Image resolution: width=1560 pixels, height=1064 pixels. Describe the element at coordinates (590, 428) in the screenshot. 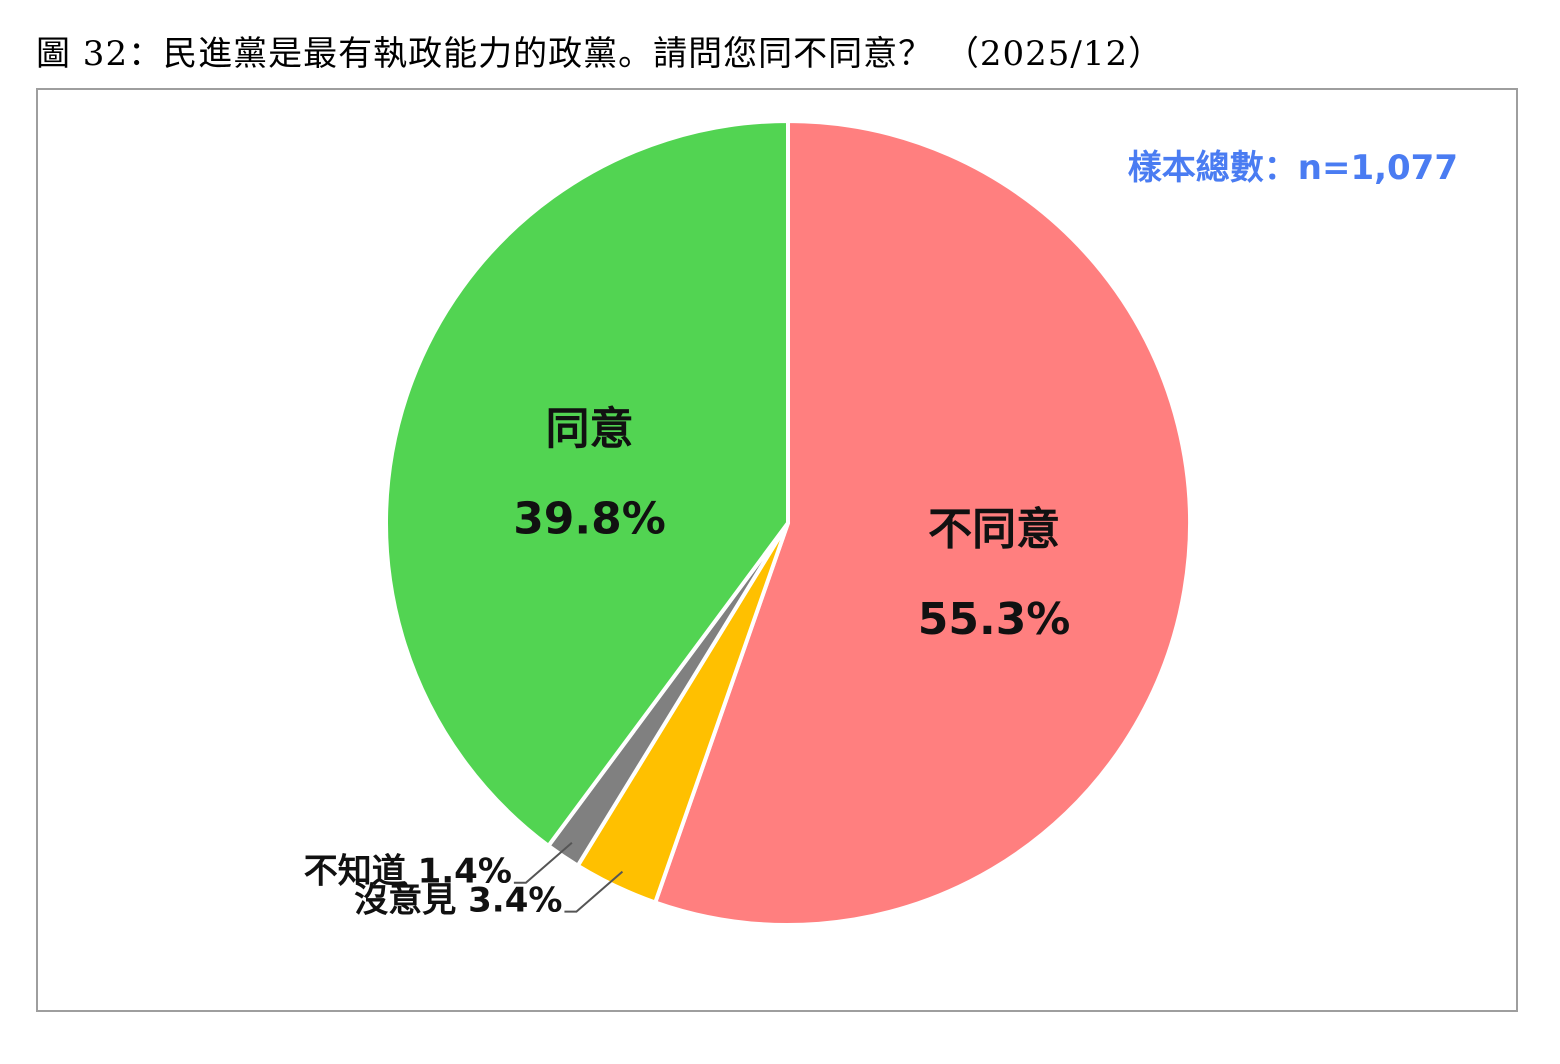

I see `slice-category-label-3: 同意` at that location.